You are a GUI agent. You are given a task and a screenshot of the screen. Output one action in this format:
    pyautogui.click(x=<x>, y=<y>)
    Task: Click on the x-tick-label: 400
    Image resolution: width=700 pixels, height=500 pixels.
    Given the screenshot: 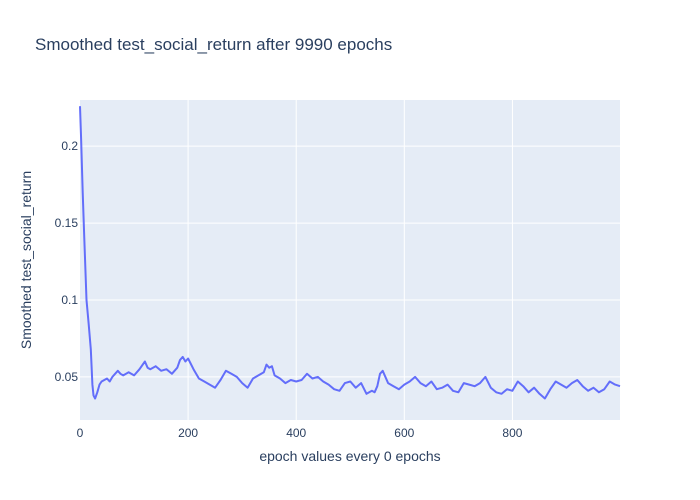 What is the action you would take?
    pyautogui.click(x=296, y=433)
    